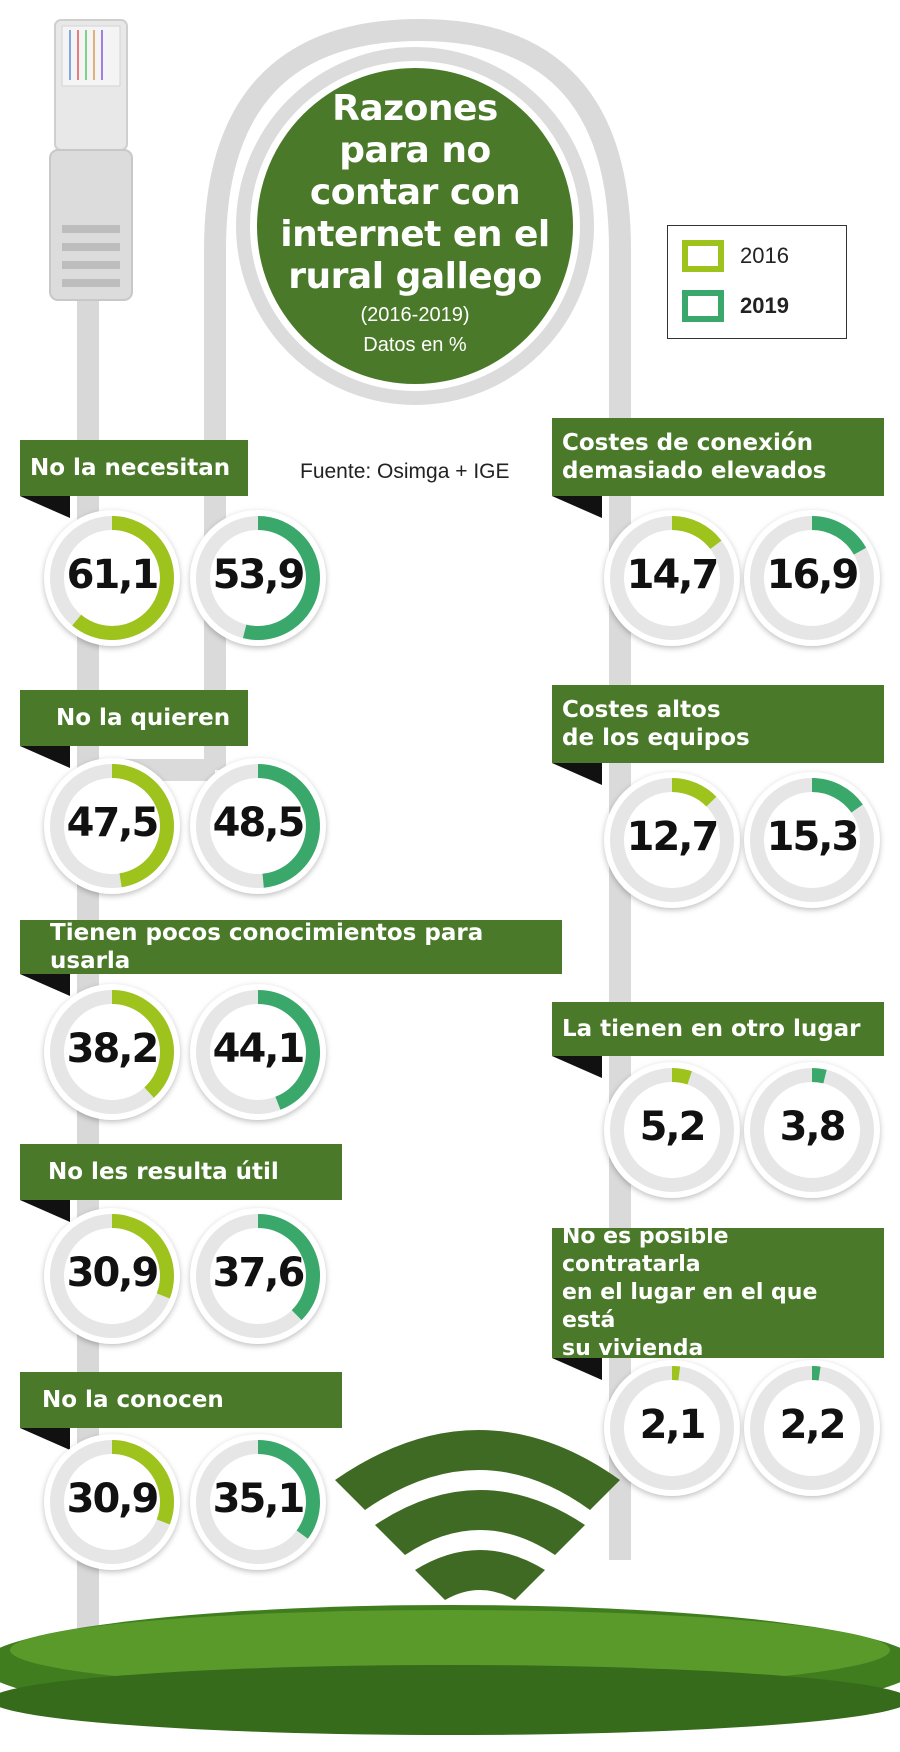  I want to click on donut-value-2019-1: 48,5, so click(259, 823).